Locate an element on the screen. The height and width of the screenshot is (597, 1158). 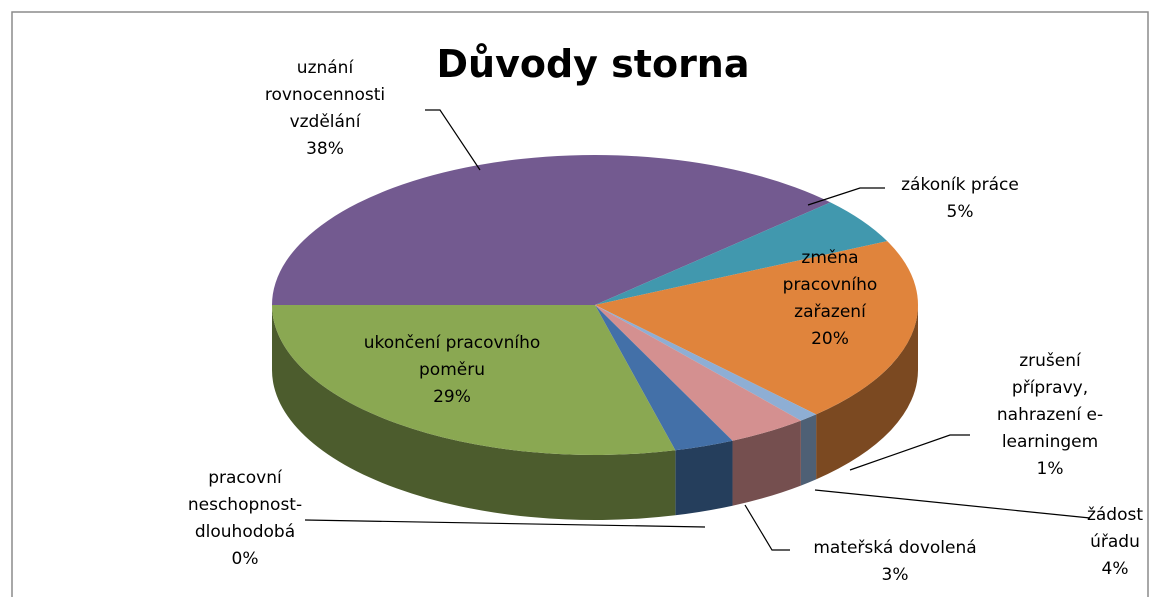
label-name: uznání rovnocennosti vzdělání is located at coordinates (325, 95).